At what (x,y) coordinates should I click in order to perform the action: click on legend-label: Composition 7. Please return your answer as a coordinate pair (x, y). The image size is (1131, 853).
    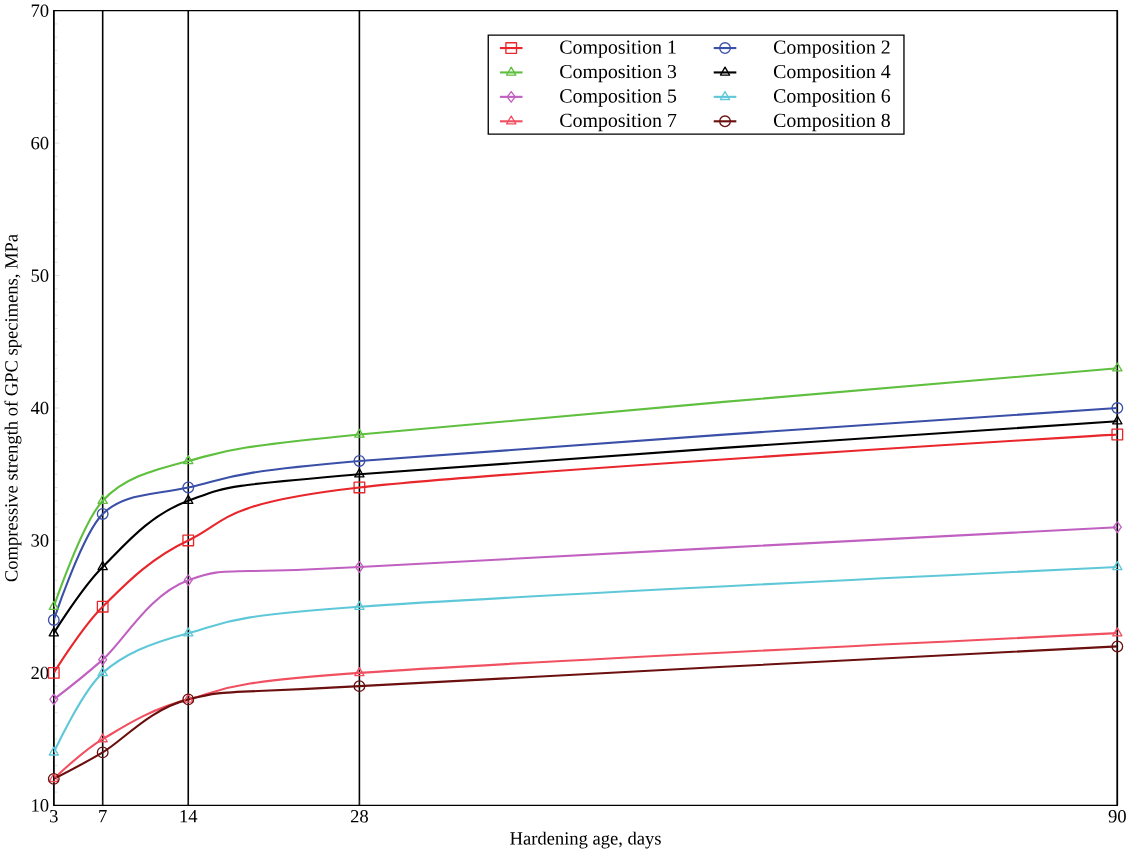
    Looking at the image, I should click on (618, 122).